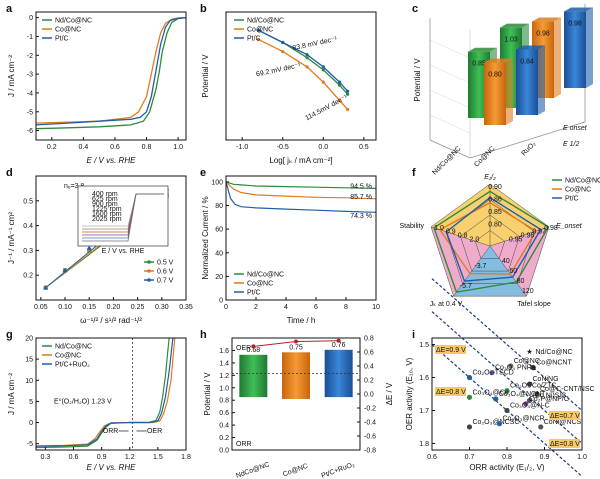  I want to click on y-tick-label: 1.7, so click(424, 411).